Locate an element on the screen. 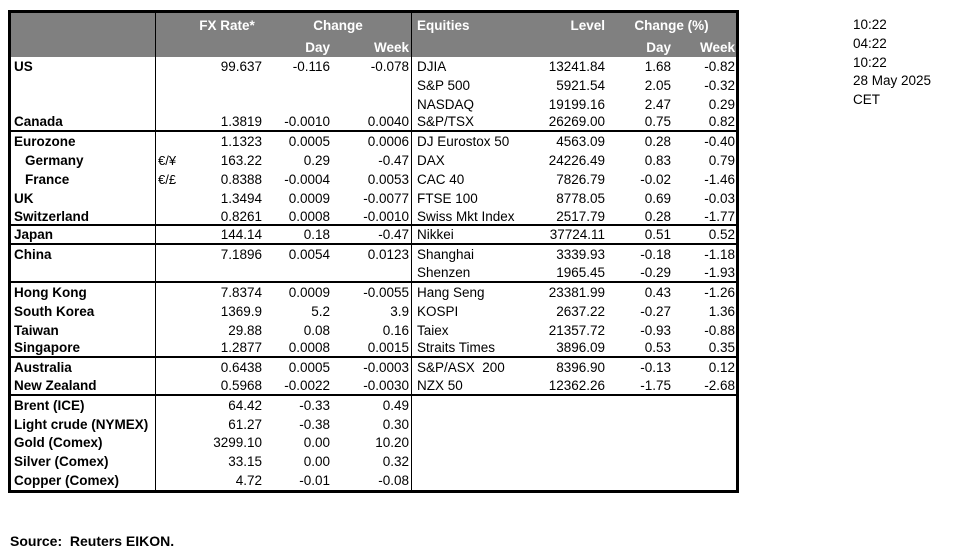 This screenshot has width=960, height=557. equity-name: Straits Times is located at coordinates (456, 348).